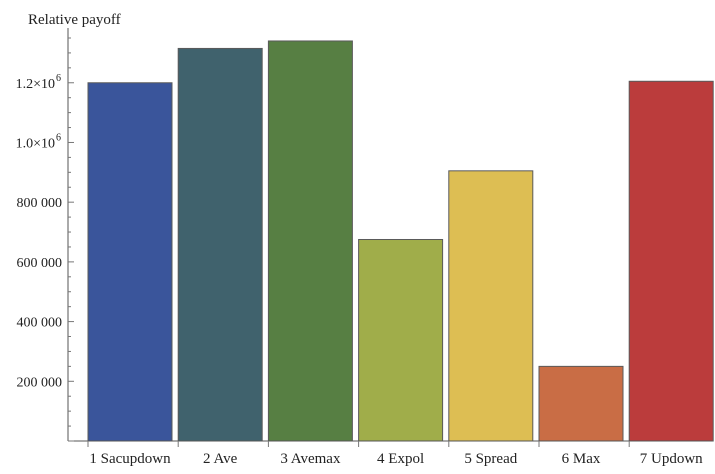  Describe the element at coordinates (220, 459) in the screenshot. I see `x-category-label: 2 Ave` at that location.